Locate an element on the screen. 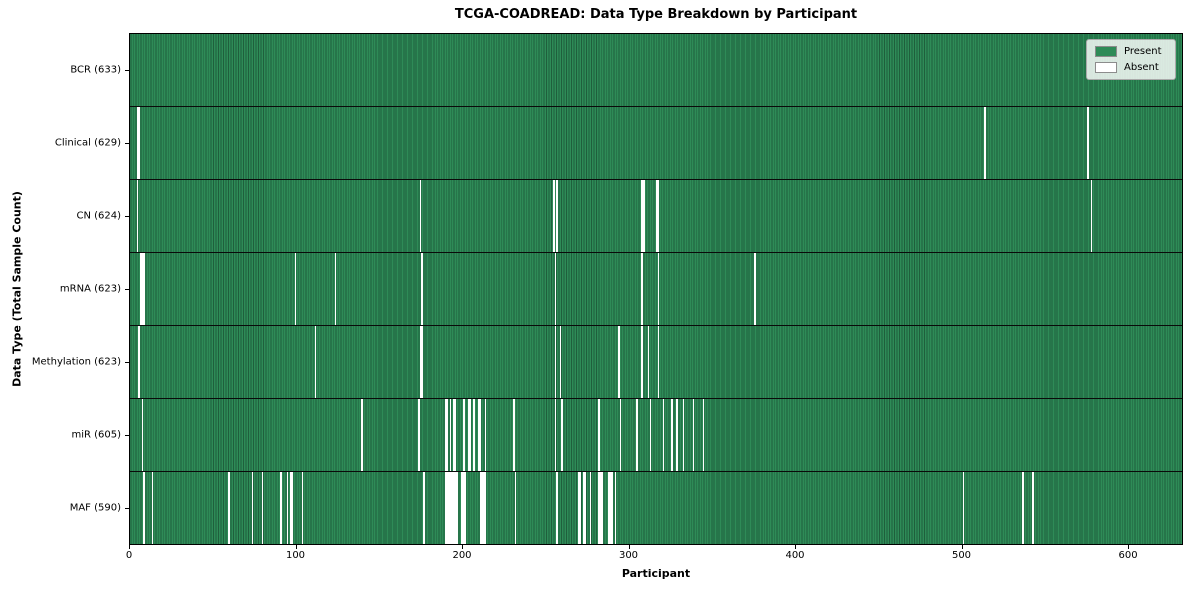 Image resolution: width=1200 pixels, height=600 pixels. legend-label-present: Present is located at coordinates (1143, 51).